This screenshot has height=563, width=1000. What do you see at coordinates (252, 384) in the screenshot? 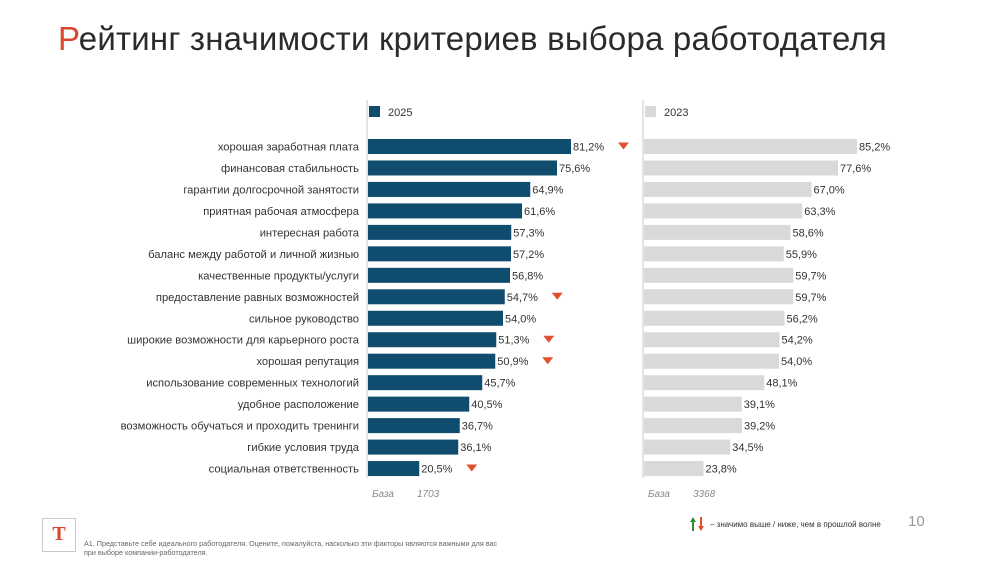
I see `category-label: использование современных технологий` at bounding box center [252, 384].